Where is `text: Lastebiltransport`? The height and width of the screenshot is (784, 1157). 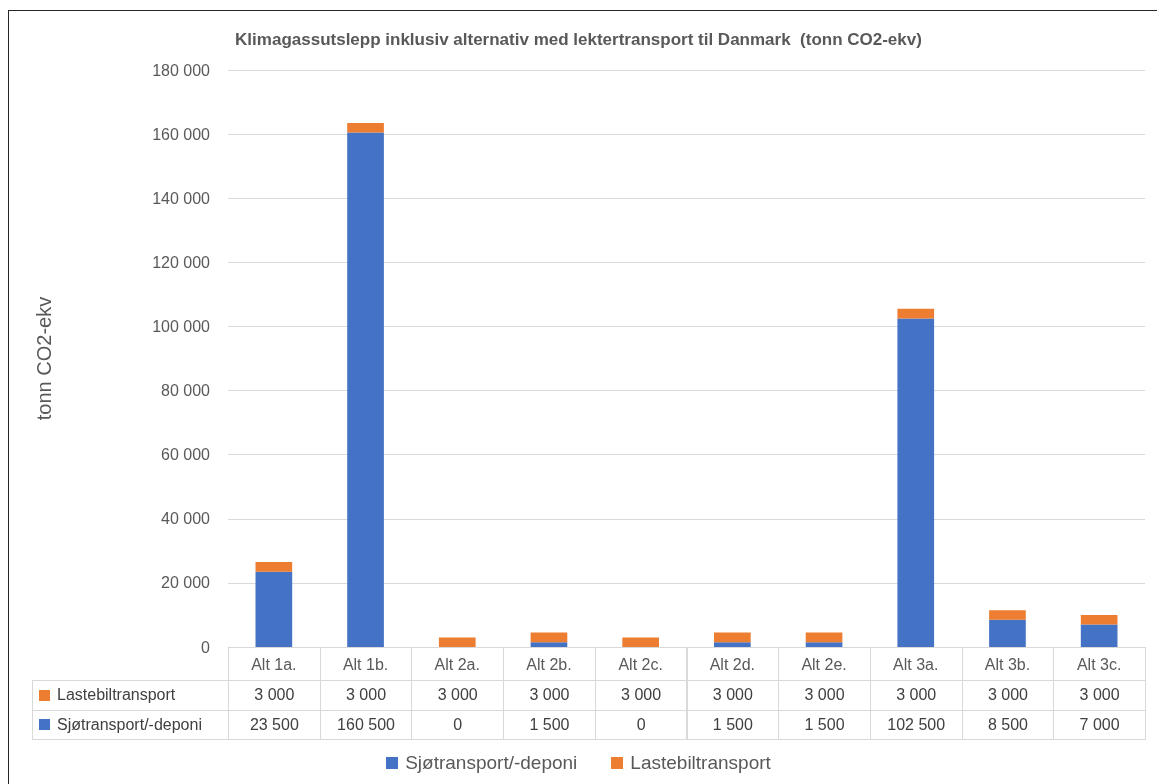
text: Lastebiltransport is located at coordinates (700, 762).